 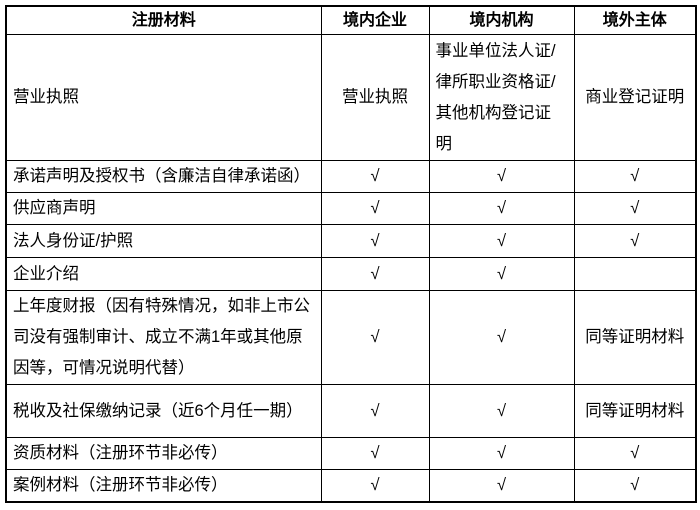 I want to click on table-row-commitment-statement: 承诺声明及授权书（含廉洁自律承诺函） √ √ √, so click(x=351, y=176).